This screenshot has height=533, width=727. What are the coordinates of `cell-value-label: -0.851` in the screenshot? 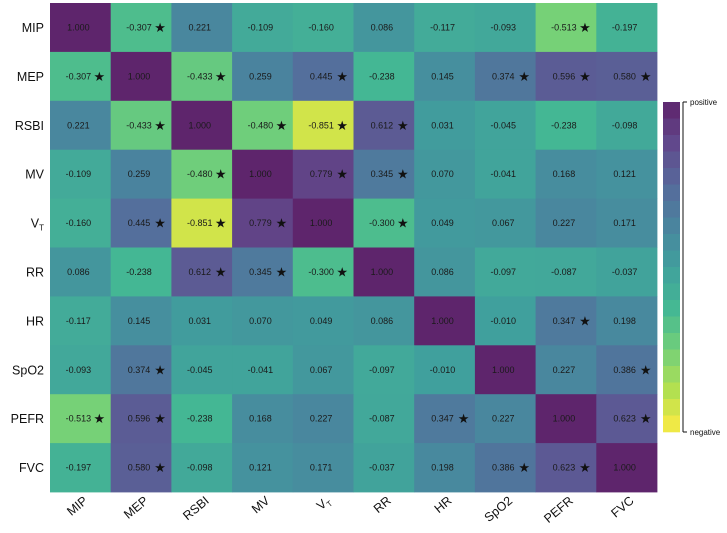 It's located at (321, 125).